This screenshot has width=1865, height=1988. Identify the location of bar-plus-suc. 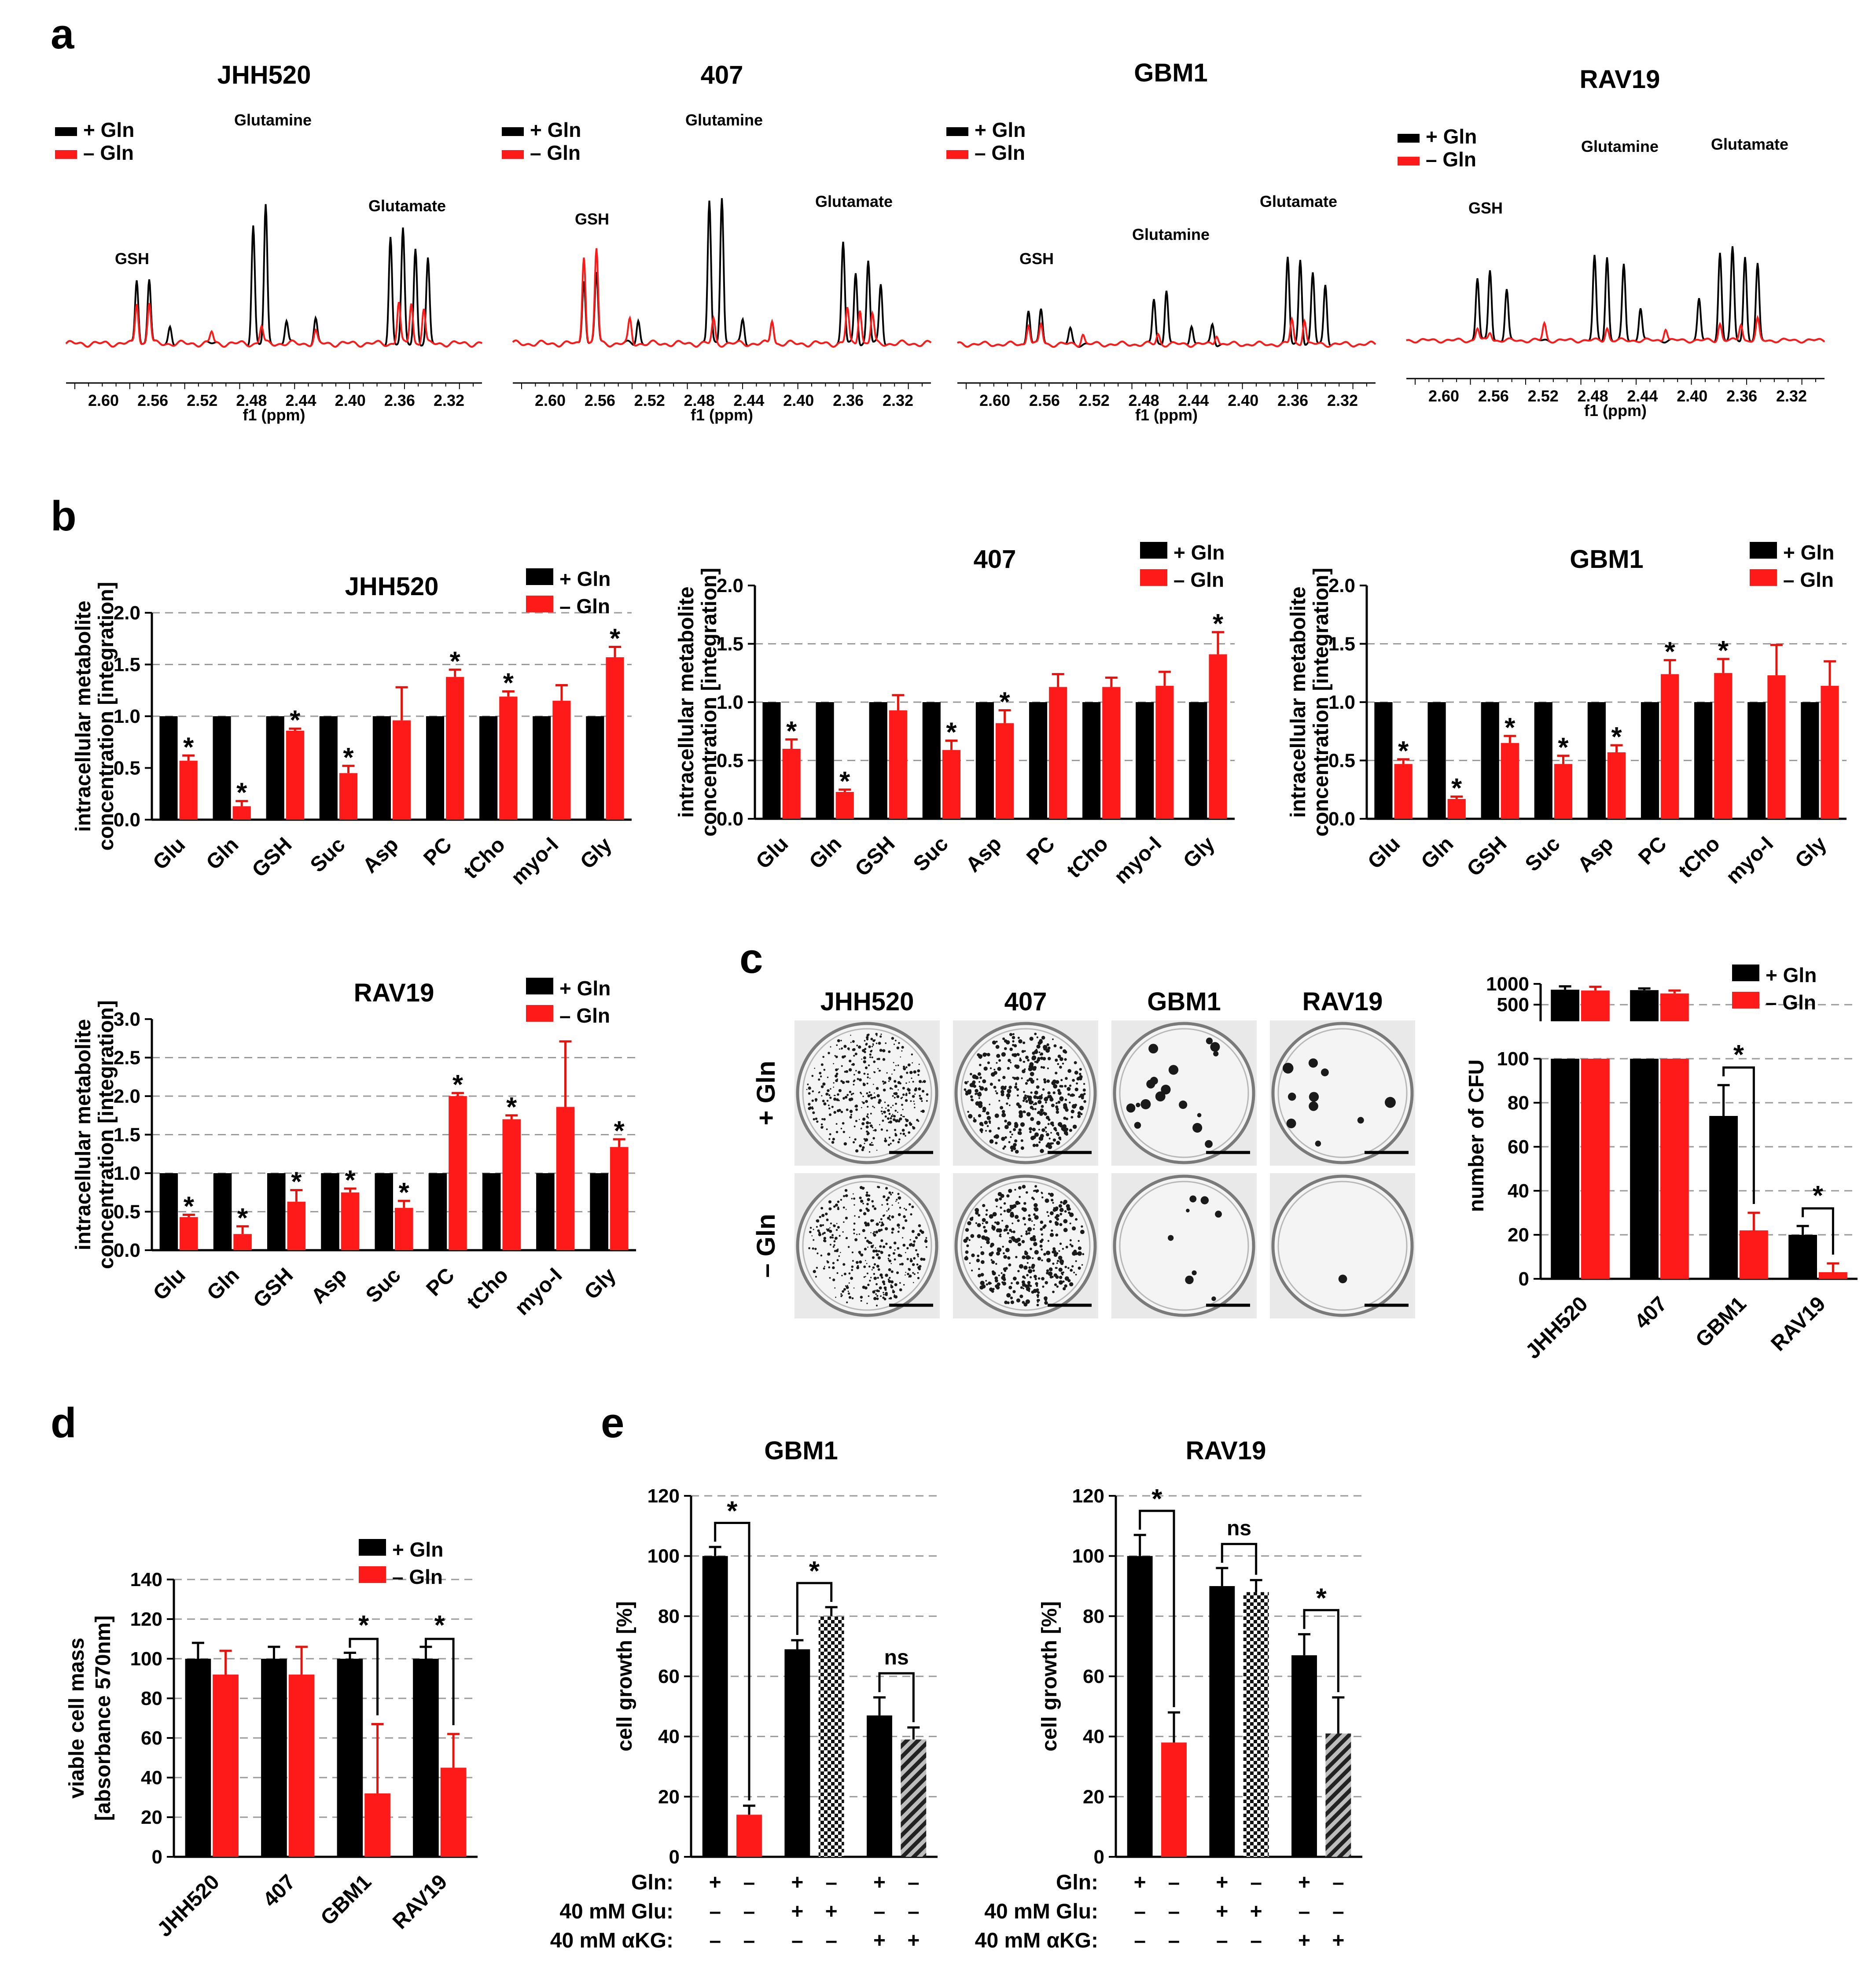
(329, 768).